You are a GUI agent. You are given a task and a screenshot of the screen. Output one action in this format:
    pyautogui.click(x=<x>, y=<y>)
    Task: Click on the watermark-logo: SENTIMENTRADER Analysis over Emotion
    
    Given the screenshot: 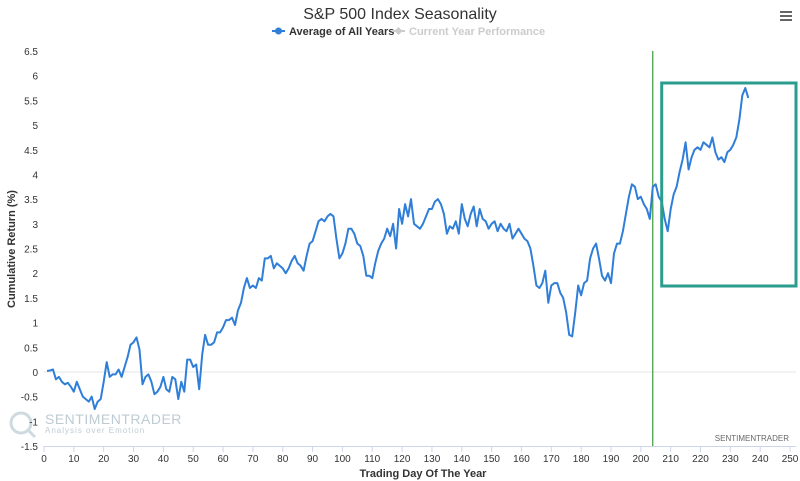 What is the action you would take?
    pyautogui.click(x=95, y=425)
    